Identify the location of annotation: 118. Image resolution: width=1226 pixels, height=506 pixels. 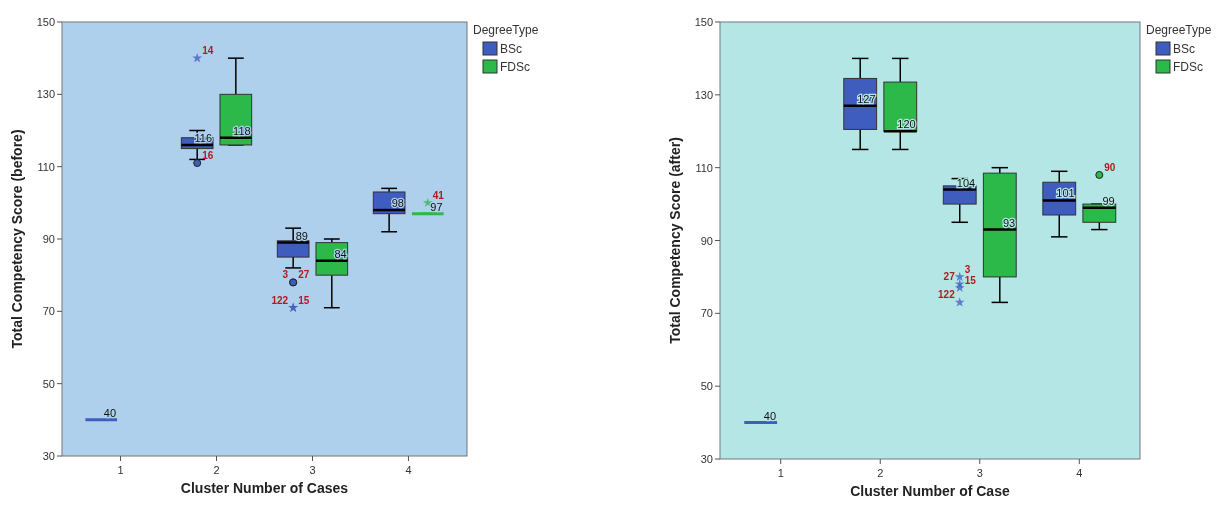
(242, 130).